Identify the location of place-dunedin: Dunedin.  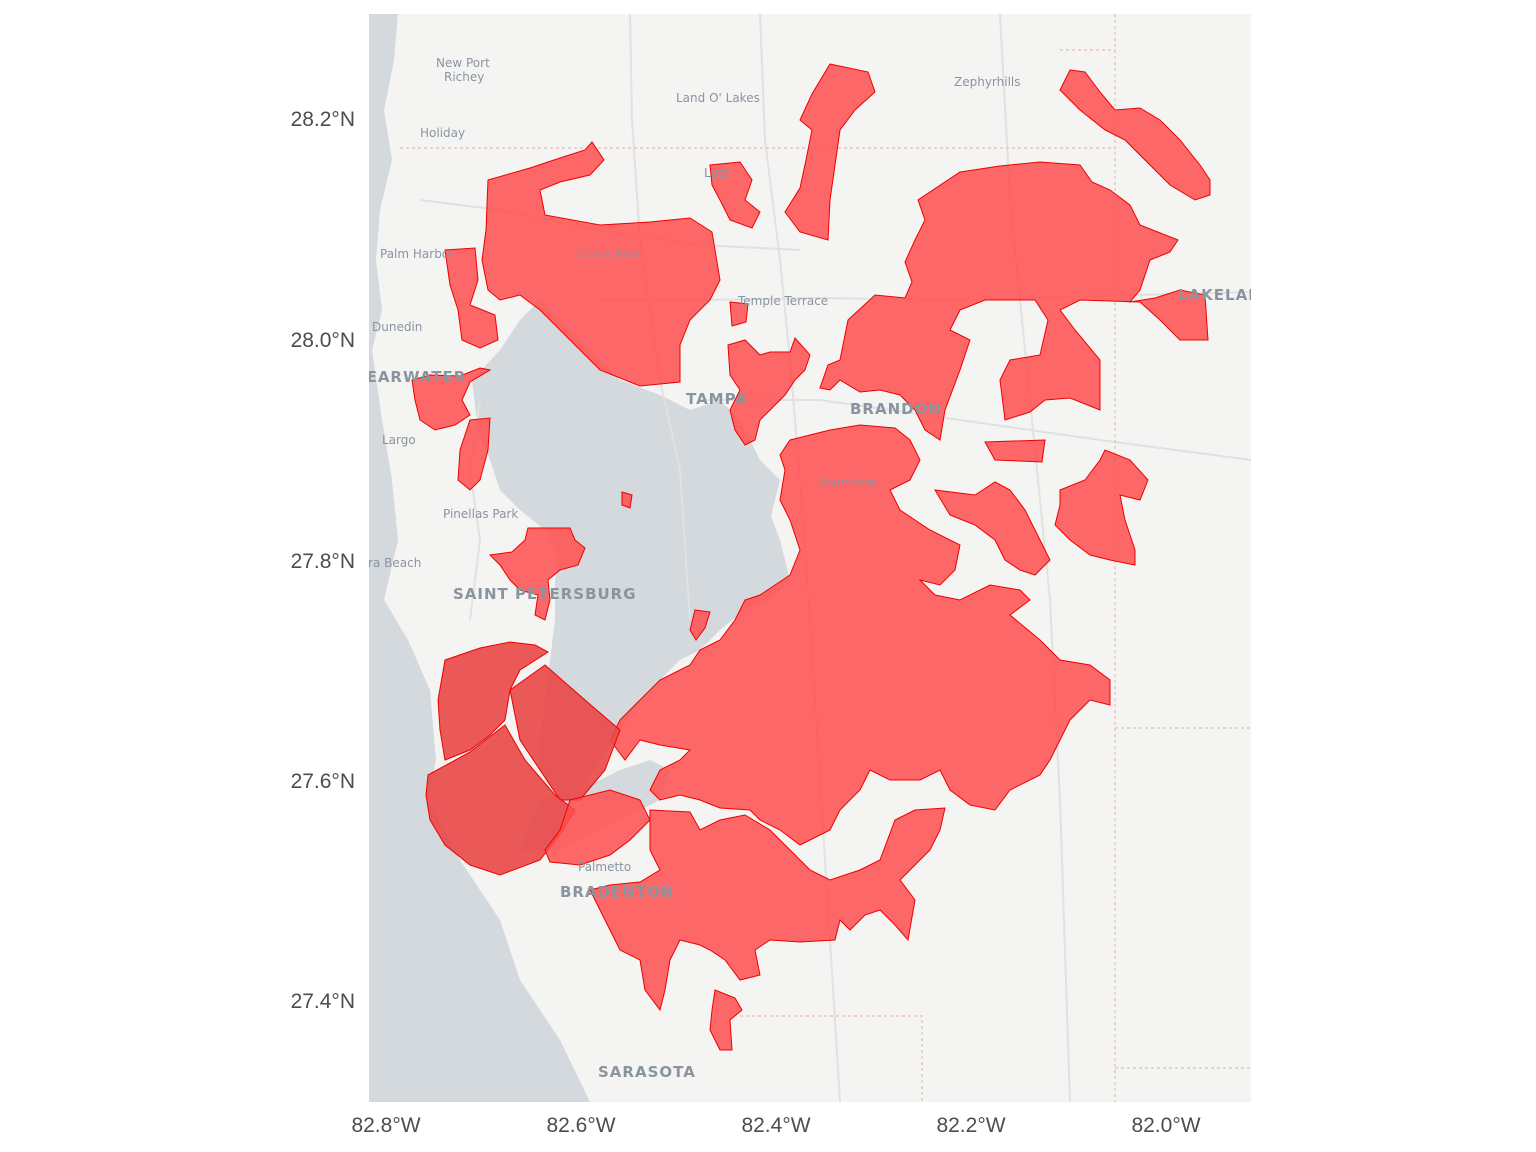
(397, 327).